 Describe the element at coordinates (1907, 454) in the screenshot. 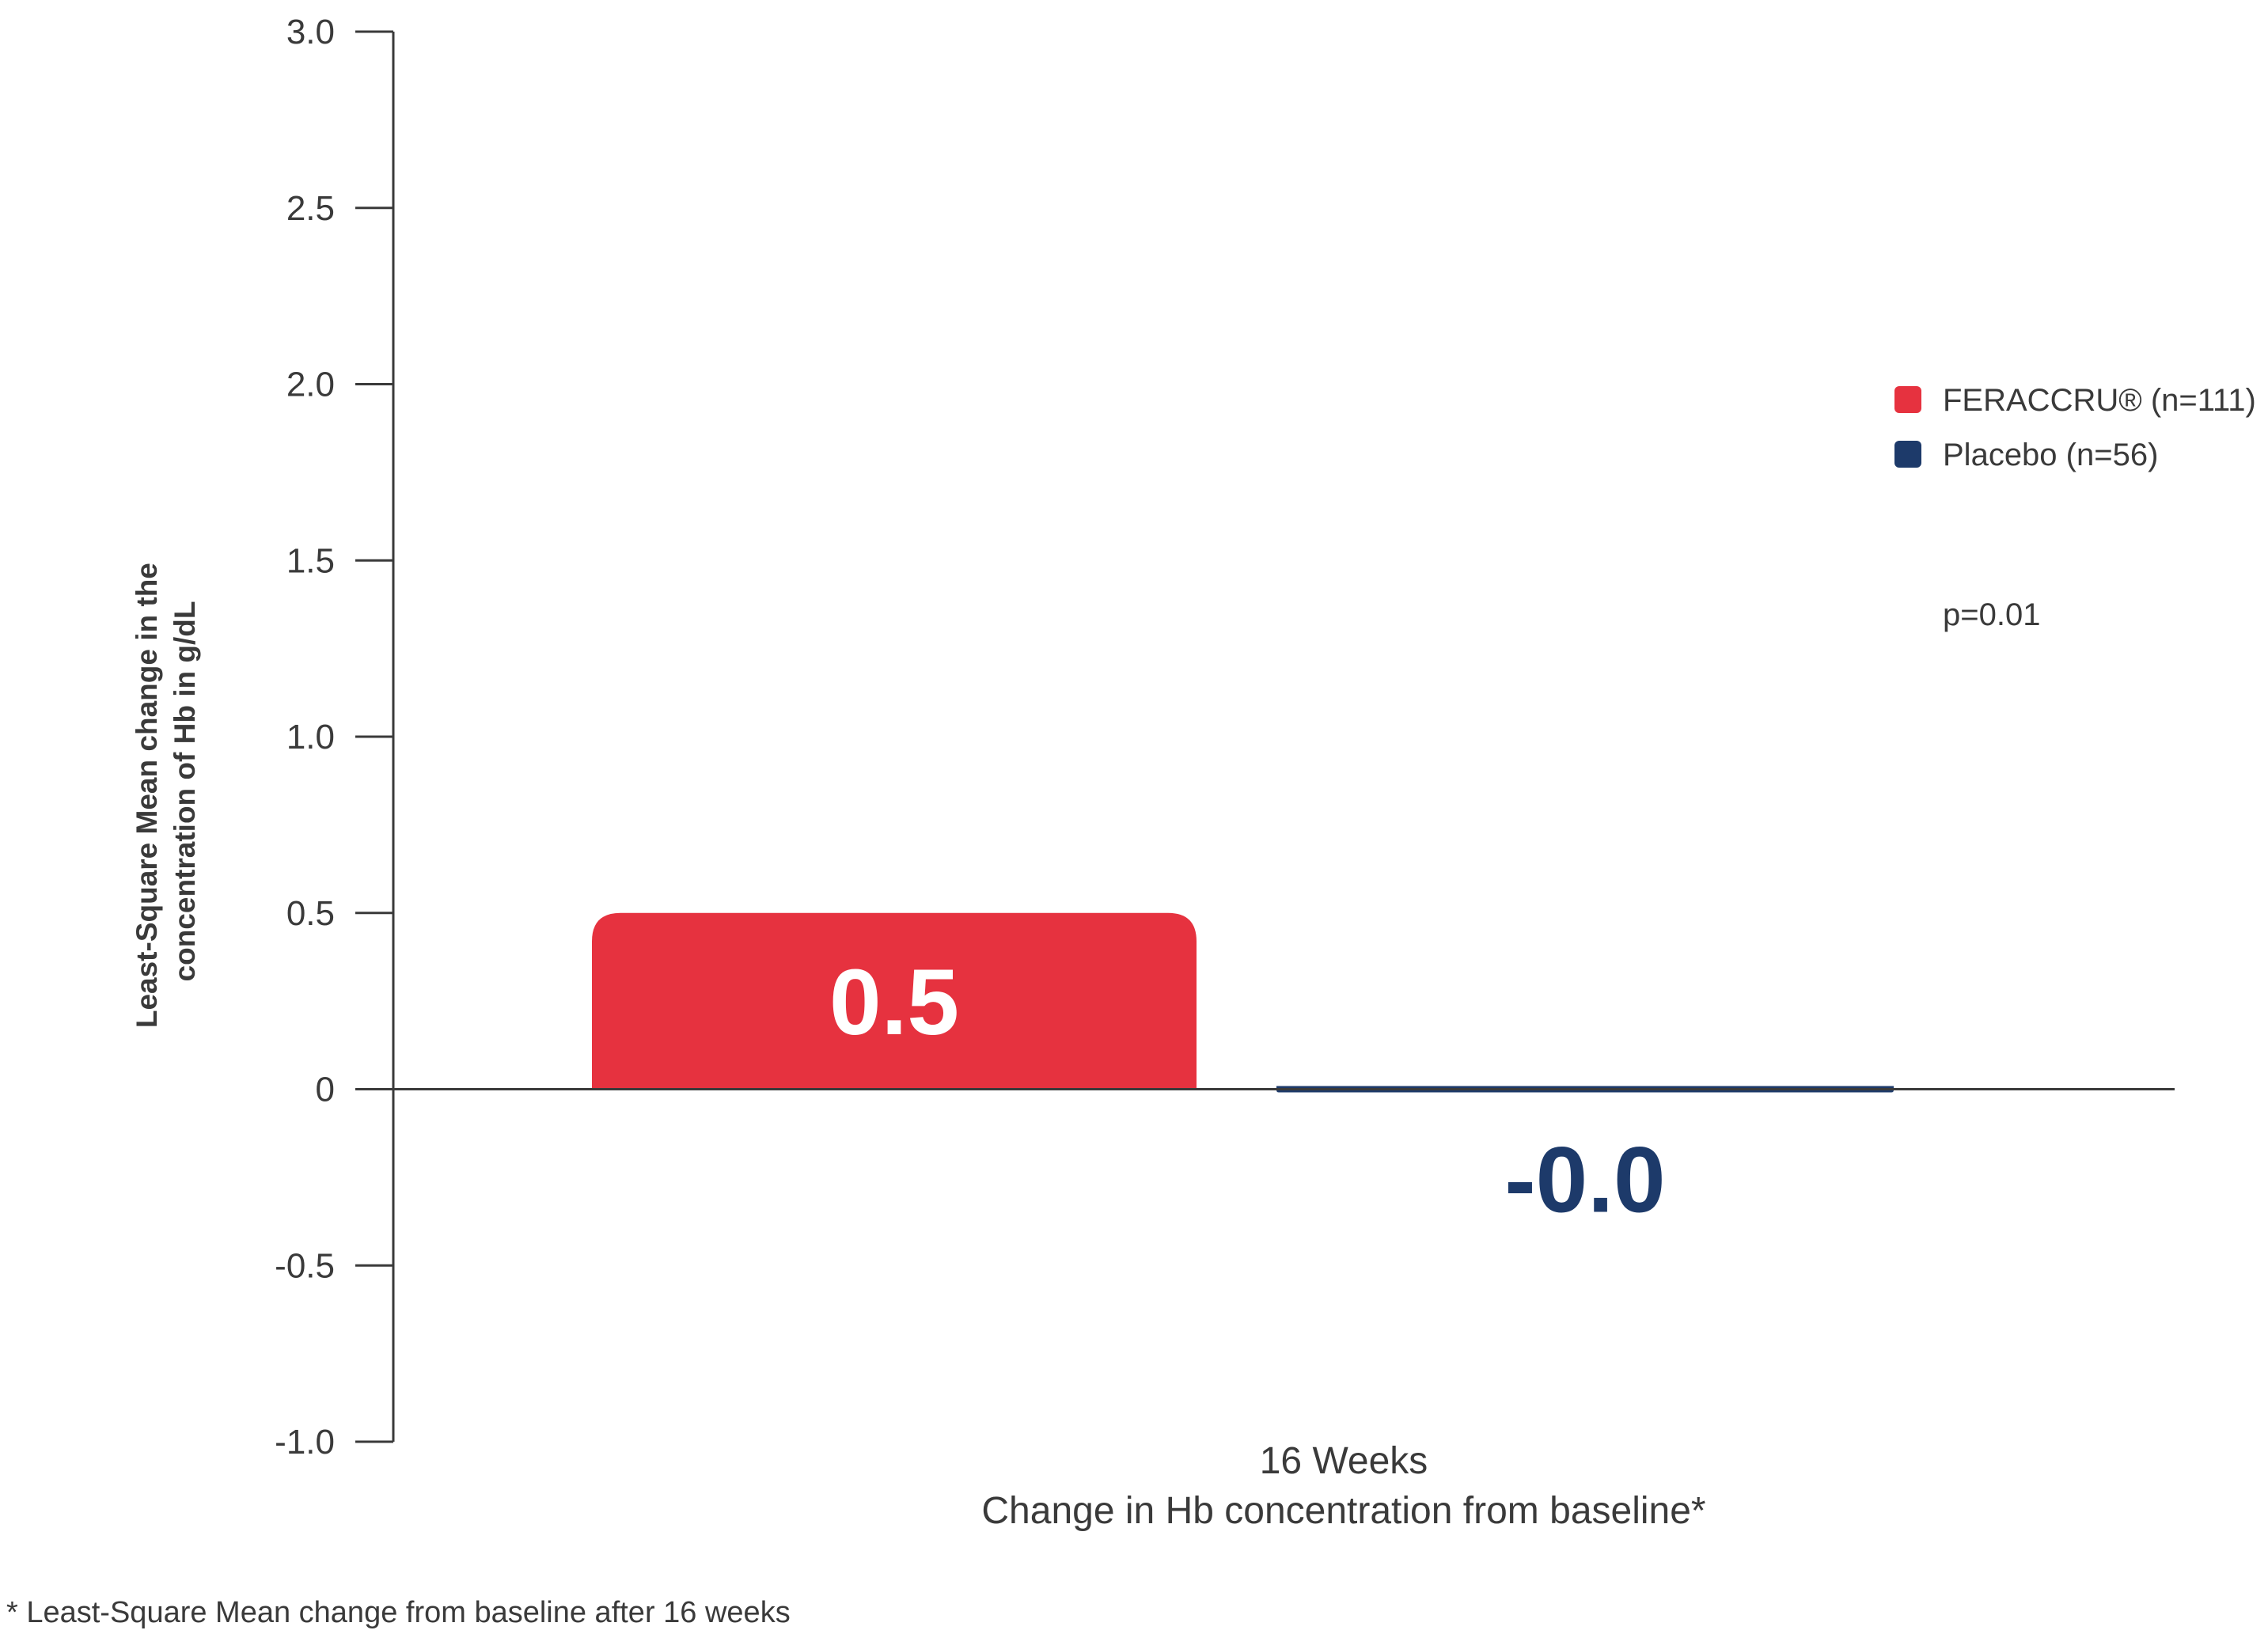

I see `legend-swatch-placebo` at that location.